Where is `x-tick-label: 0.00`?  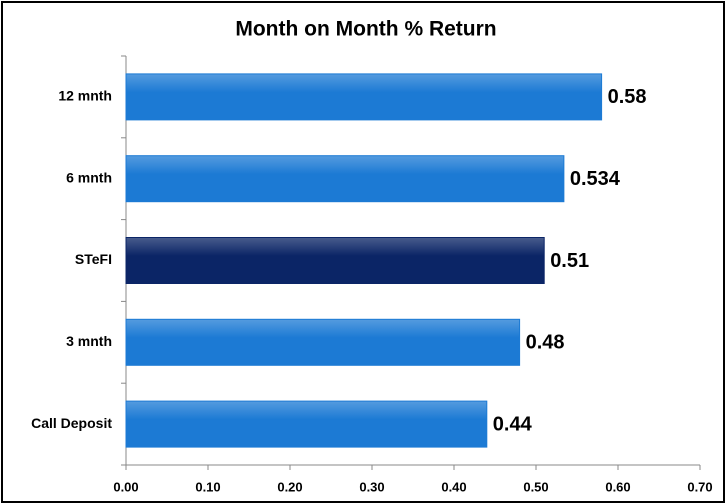 x-tick-label: 0.00 is located at coordinates (125, 486).